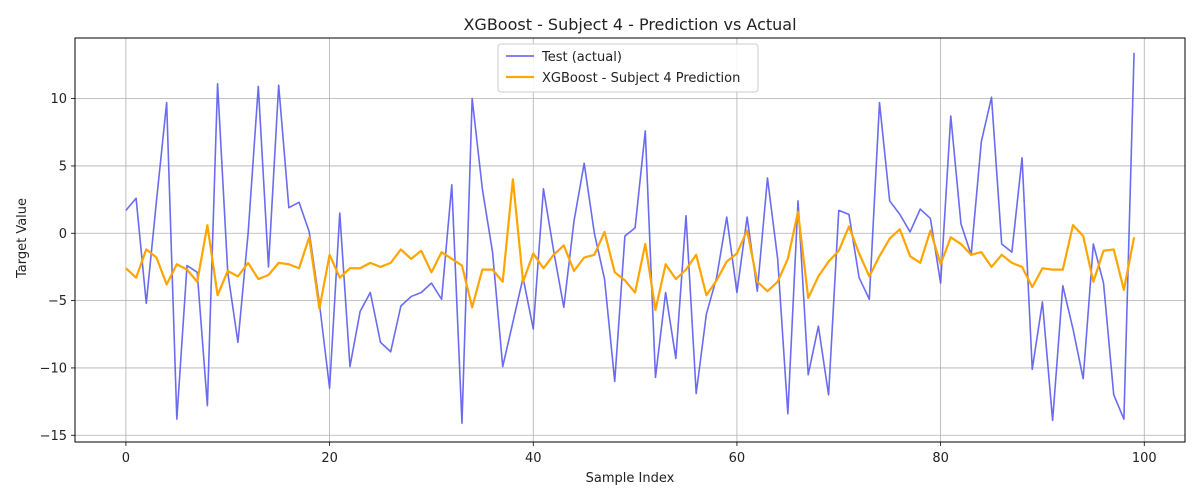 This screenshot has height=500, width=1200. Describe the element at coordinates (63, 166) in the screenshot. I see `y-tick-label: 5` at that location.